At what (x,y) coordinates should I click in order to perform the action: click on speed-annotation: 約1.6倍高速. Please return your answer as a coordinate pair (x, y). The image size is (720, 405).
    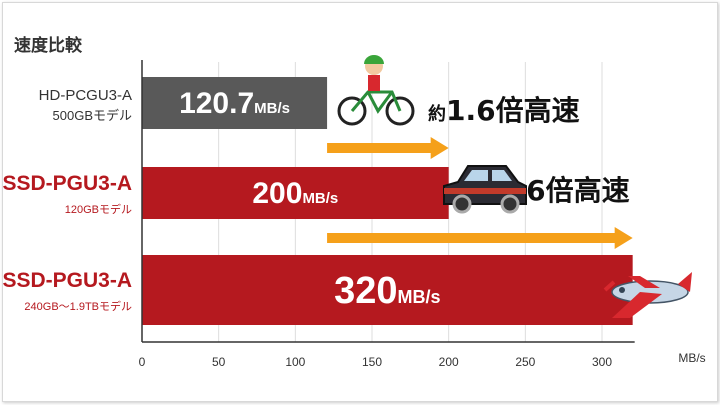
    Looking at the image, I should click on (504, 110).